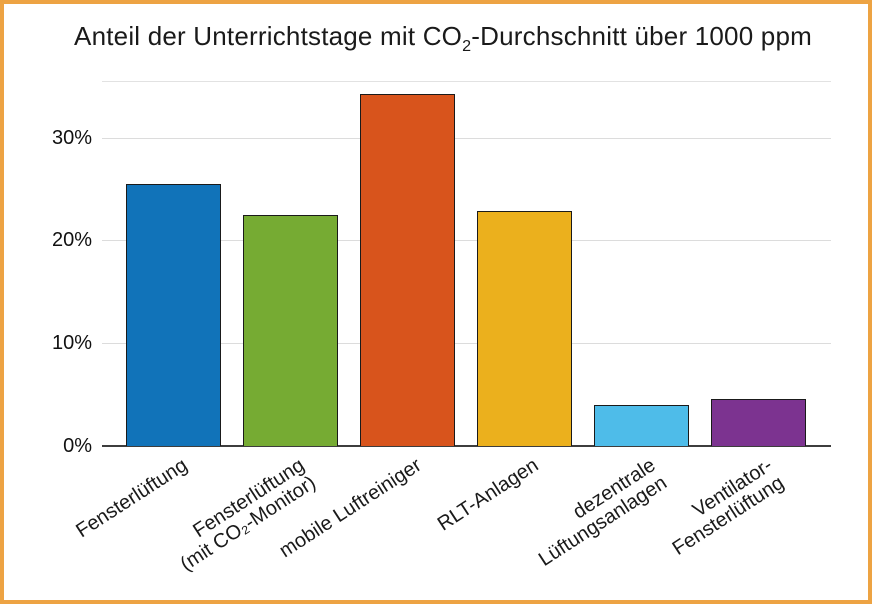 This screenshot has height=604, width=872. Describe the element at coordinates (596, 512) in the screenshot. I see `x-tick-label-4: dezentrale Lüftungsanlagen` at that location.